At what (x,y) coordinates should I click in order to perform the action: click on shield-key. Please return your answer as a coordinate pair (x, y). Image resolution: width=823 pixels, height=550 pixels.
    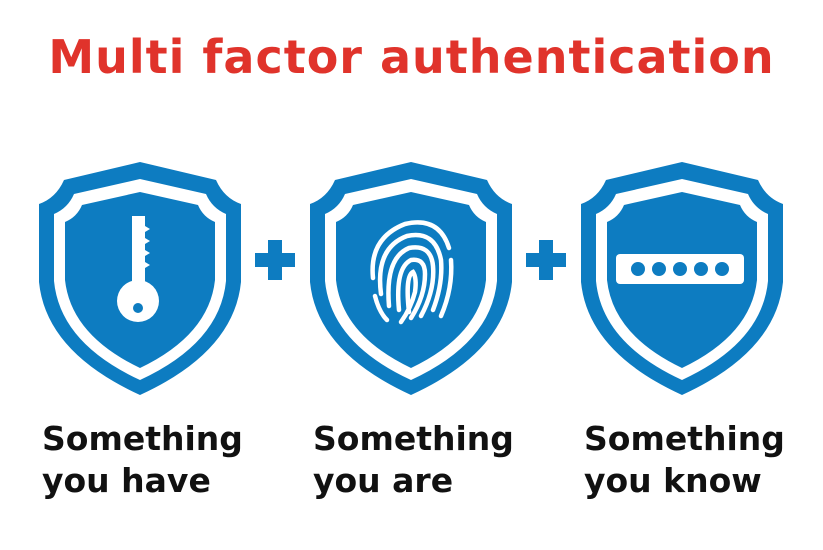
    Looking at the image, I should click on (140, 278).